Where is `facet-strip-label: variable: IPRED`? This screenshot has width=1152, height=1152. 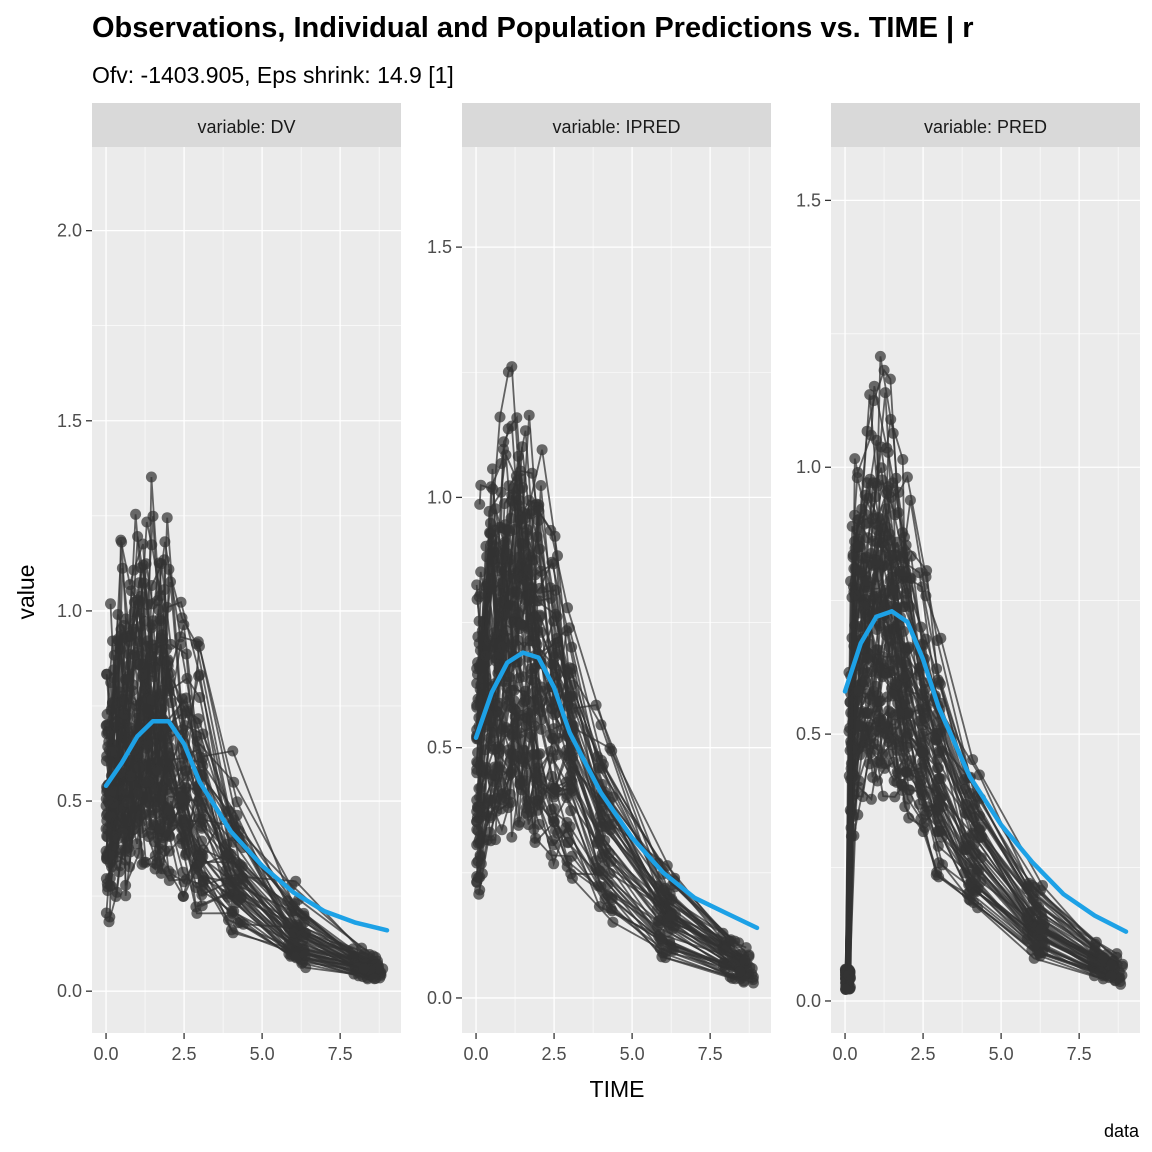
facet-strip-label: variable: IPRED is located at coordinates (616, 127).